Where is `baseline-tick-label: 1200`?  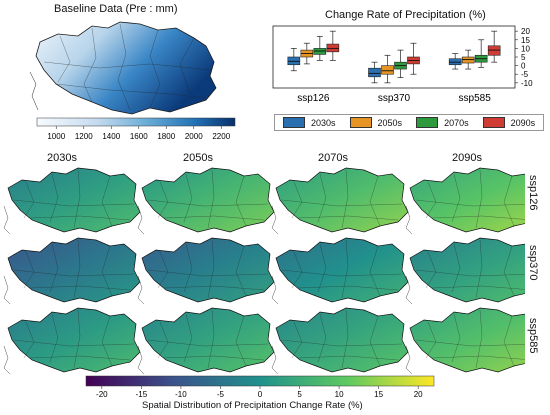 baseline-tick-label: 1200 is located at coordinates (84, 136).